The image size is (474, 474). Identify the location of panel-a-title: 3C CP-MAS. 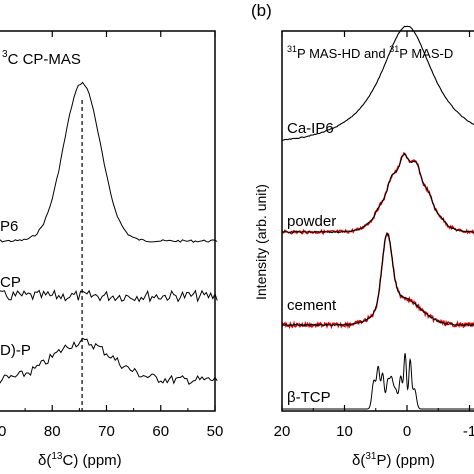
(41, 58).